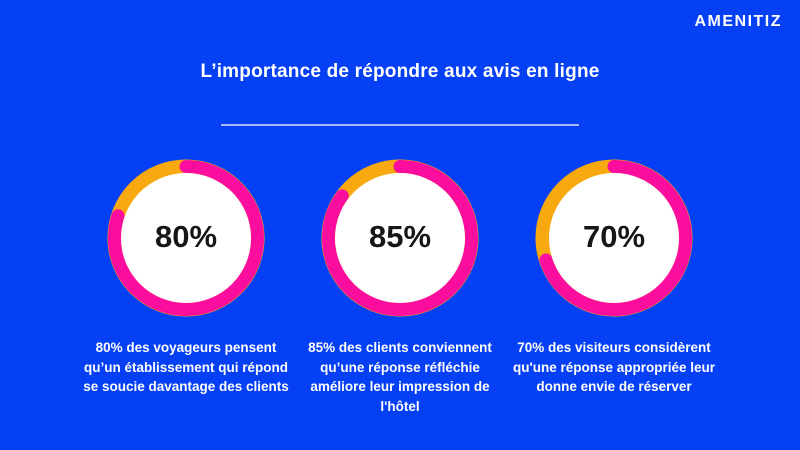  I want to click on caption-line: 85% des clients conviennent, so click(400, 347).